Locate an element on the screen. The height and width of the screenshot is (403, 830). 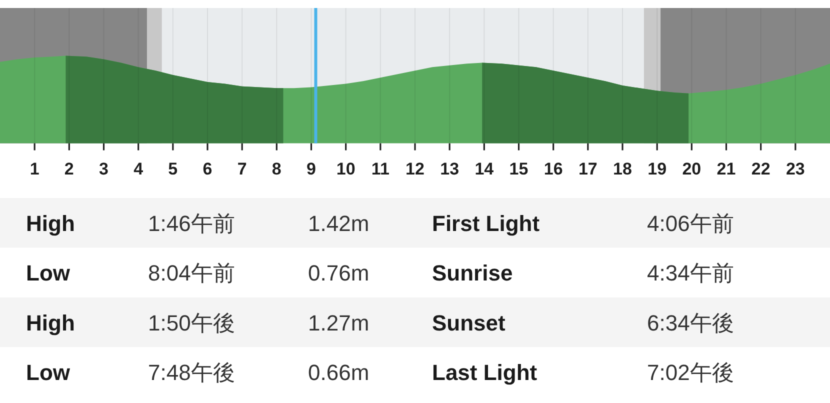
x-tick-label: 12 is located at coordinates (415, 168).